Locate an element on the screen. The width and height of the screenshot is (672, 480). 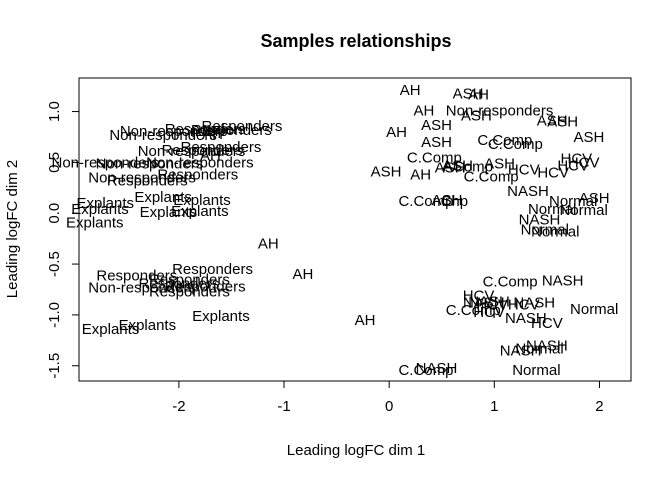
x-axis: -2 -1 0 1 2 is located at coordinates (388, 397).